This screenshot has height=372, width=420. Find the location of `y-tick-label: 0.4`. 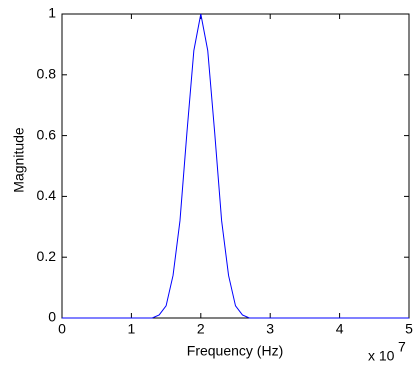

y-tick-label: 0.4 is located at coordinates (47, 195).